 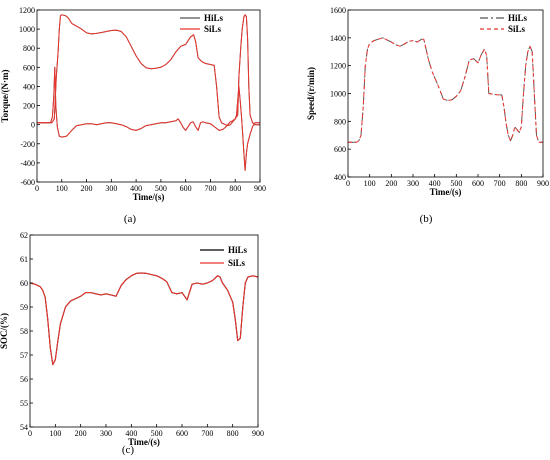 I want to click on panel-c-y-axis-label: SOC/(%), so click(x=4, y=331).